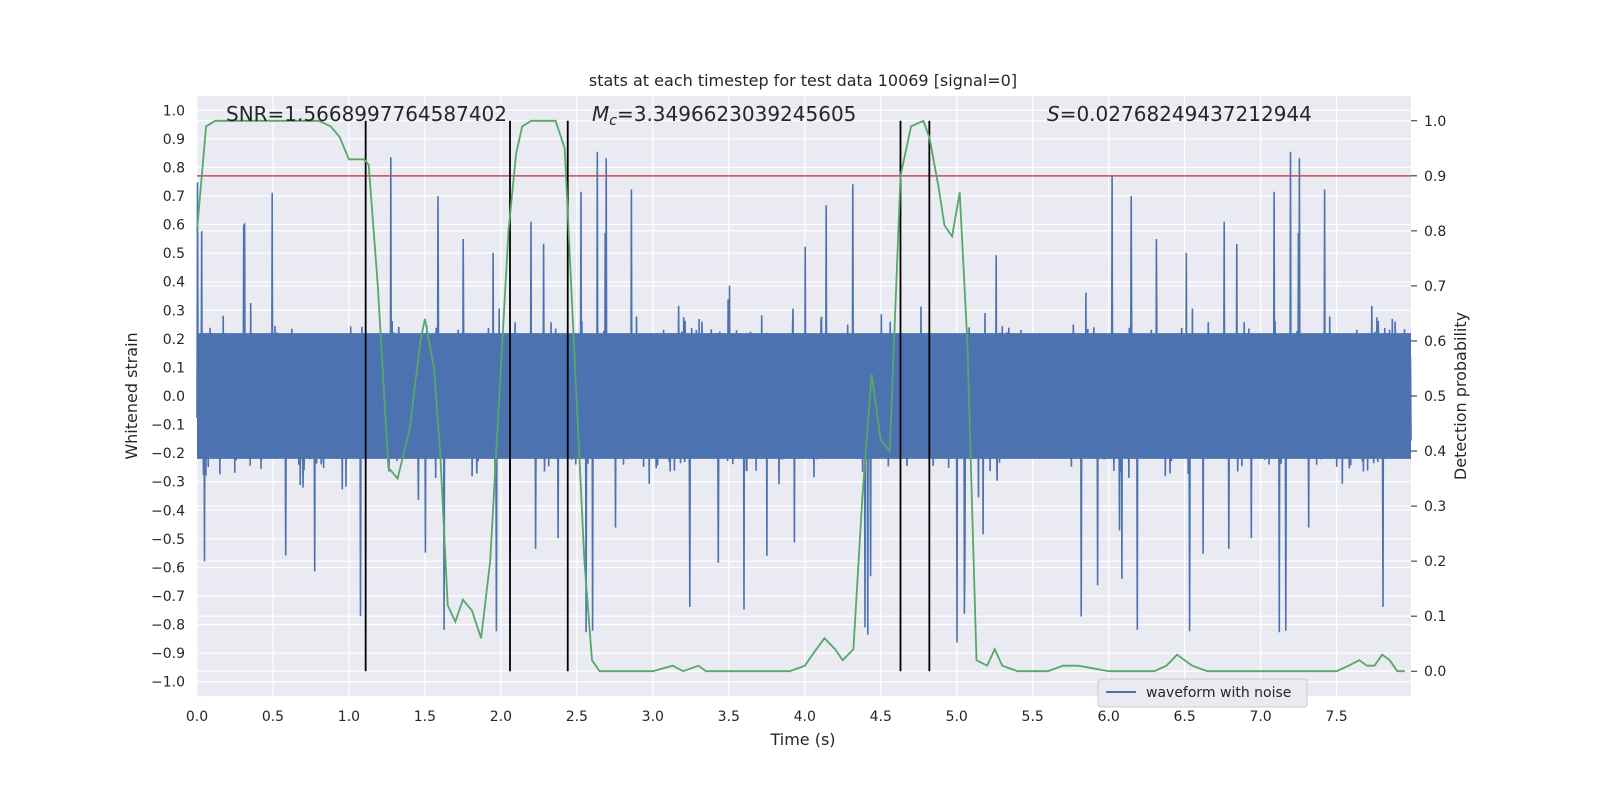 This screenshot has height=800, width=1600. Describe the element at coordinates (653, 717) in the screenshot. I see `x-tick-label: 3.0` at that location.